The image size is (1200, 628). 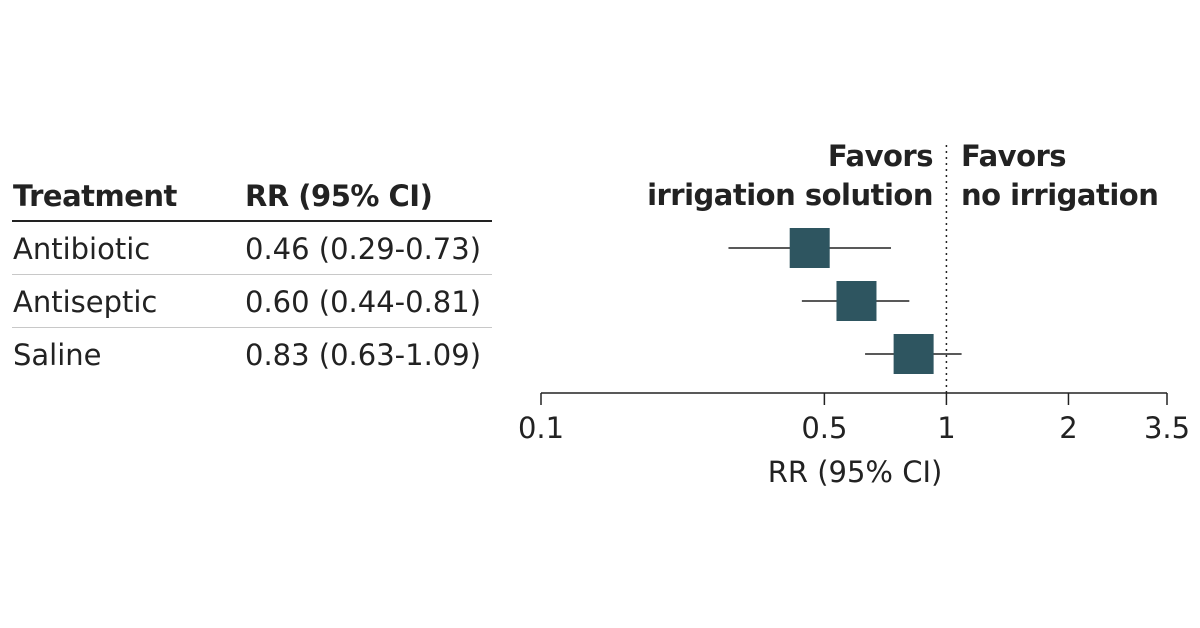 I want to click on favors-no-irrigation-label: Favors no irrigation, so click(x=1060, y=176).